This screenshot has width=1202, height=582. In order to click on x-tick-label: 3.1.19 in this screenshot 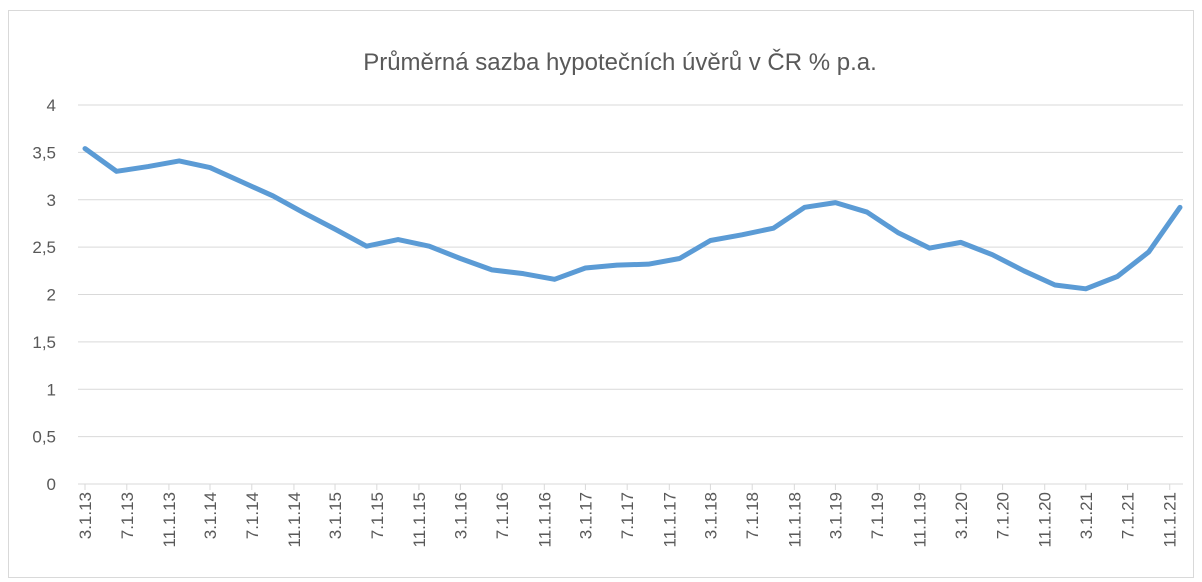, I will do `click(835, 515)`.